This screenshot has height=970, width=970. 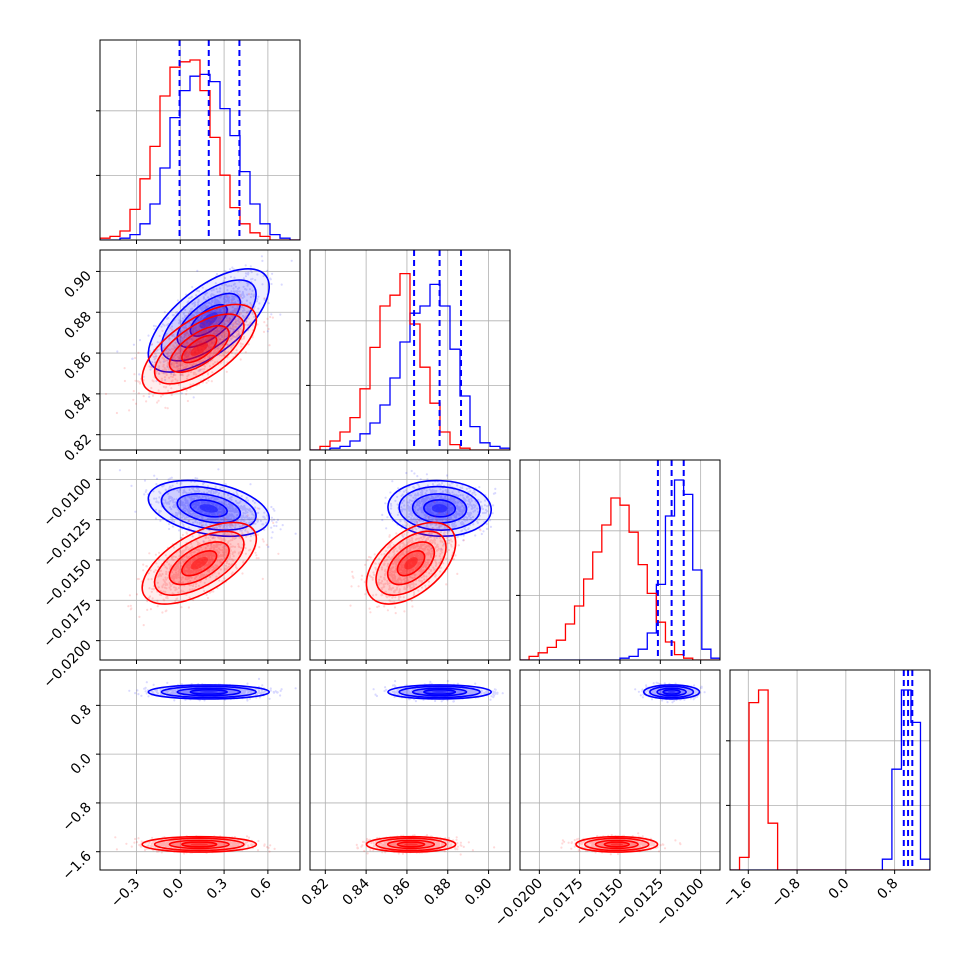 What do you see at coordinates (81, 764) in the screenshot?
I see `y-tick-label: 0.0` at bounding box center [81, 764].